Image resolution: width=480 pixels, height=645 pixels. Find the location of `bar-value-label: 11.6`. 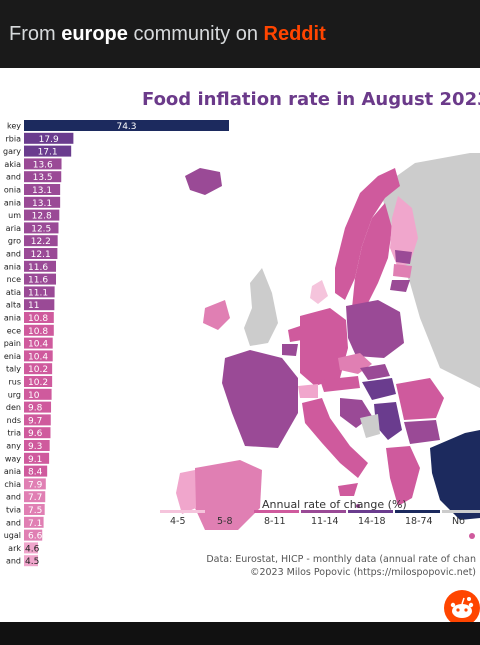

bar-value-label: 11.6 is located at coordinates (38, 268).